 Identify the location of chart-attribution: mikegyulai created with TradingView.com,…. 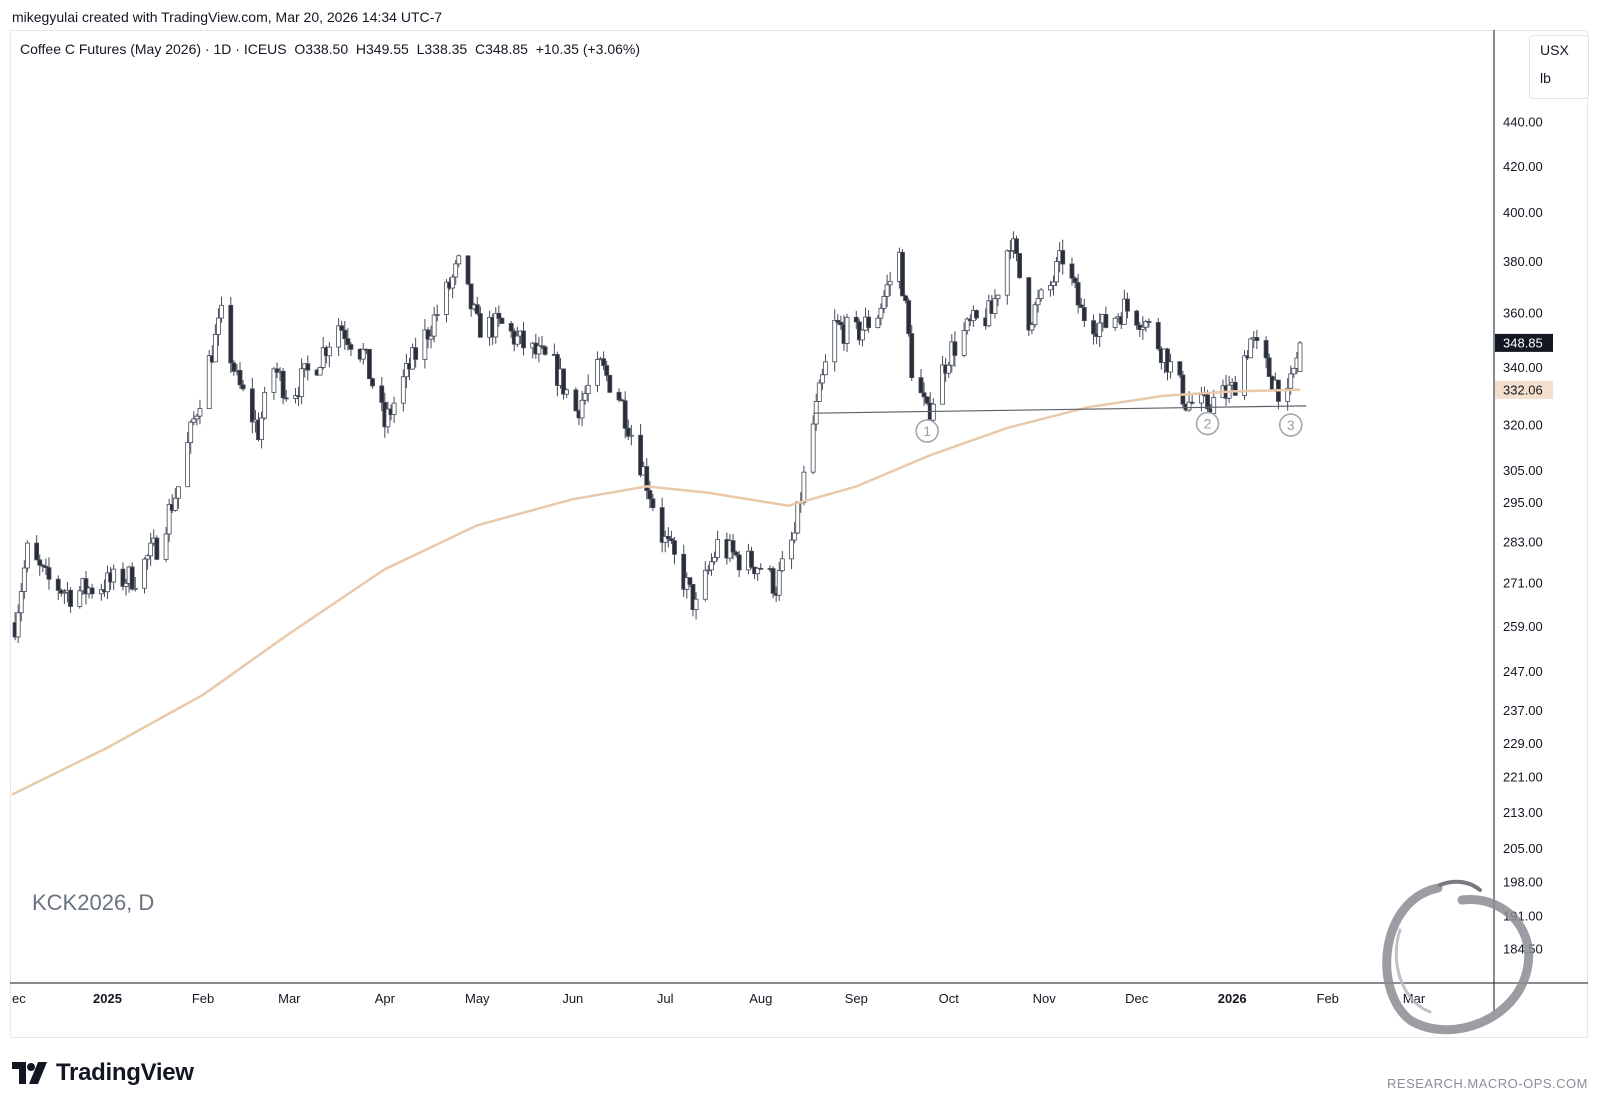
(227, 17).